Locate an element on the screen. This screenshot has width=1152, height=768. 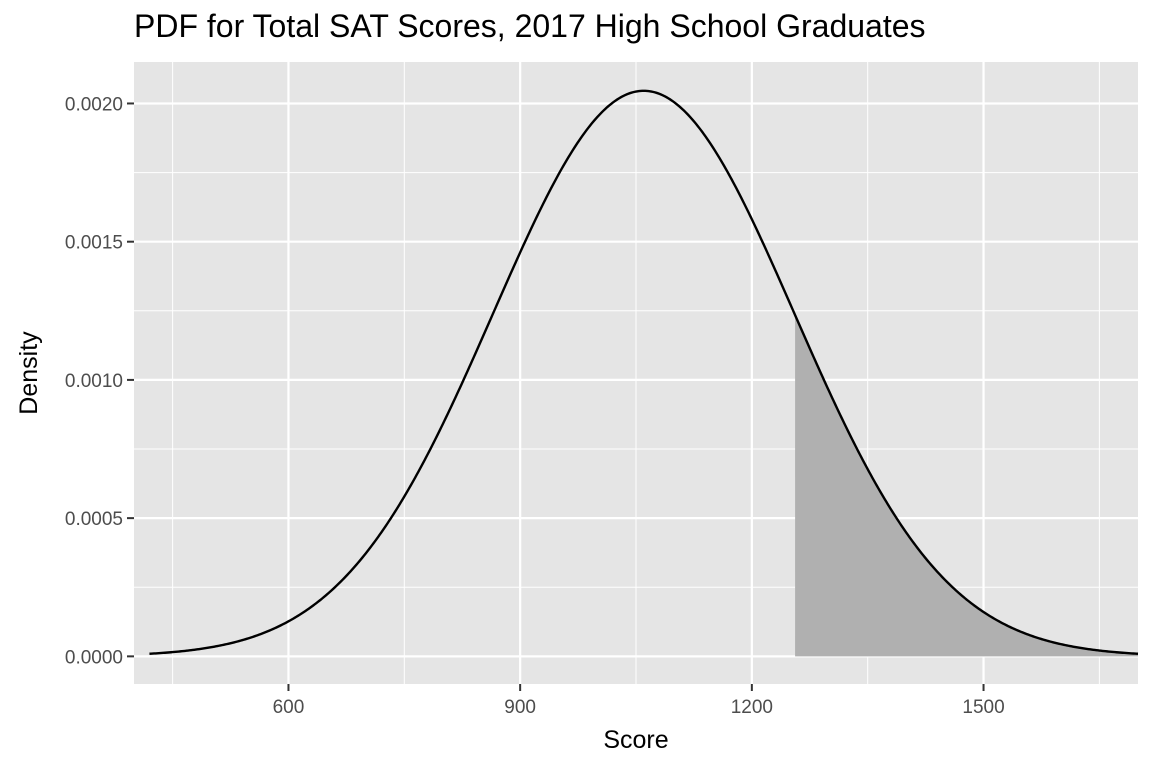
y-tick-label: 0.0005 is located at coordinates (94, 519).